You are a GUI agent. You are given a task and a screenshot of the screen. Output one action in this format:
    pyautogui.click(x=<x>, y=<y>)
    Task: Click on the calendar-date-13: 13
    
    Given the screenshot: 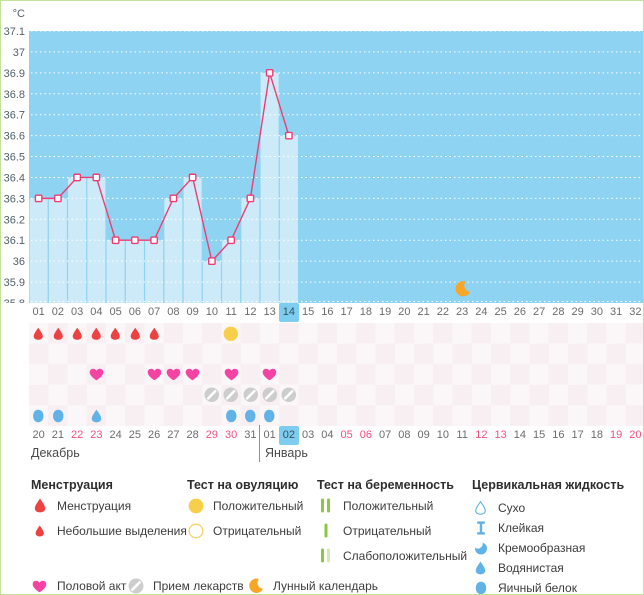 What is the action you would take?
    pyautogui.click(x=500, y=435)
    